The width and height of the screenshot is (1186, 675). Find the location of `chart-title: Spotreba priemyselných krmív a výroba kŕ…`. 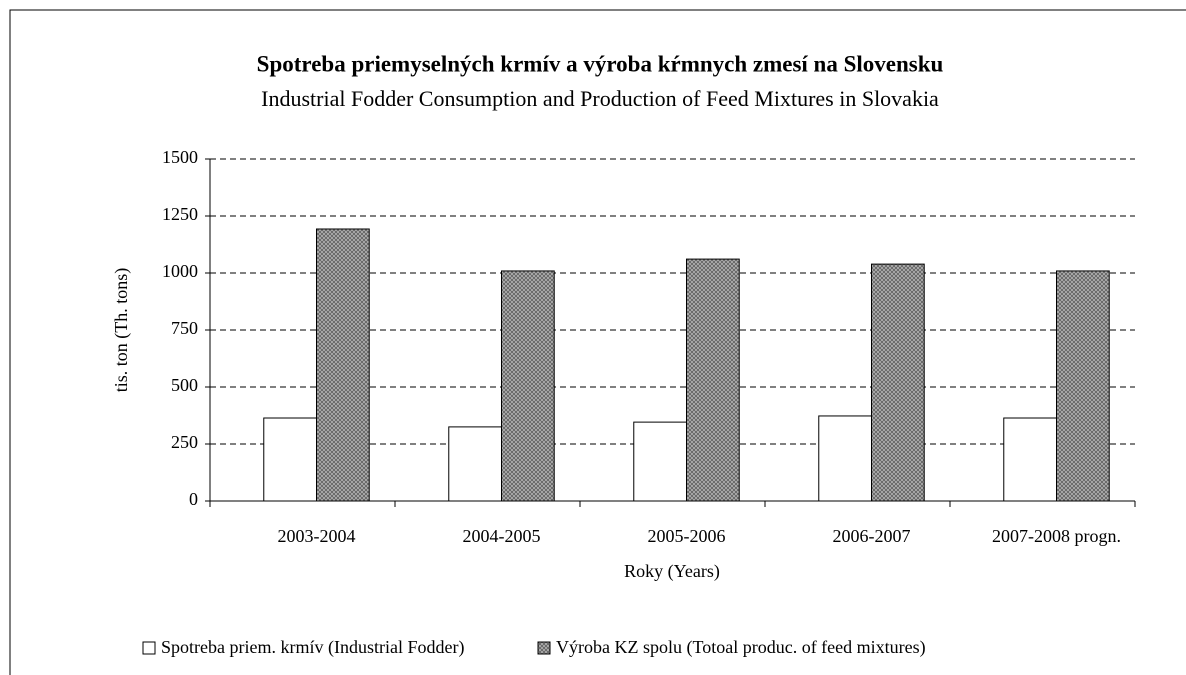

chart-title: Spotreba priemyselných krmív a výroba kŕ… is located at coordinates (600, 63).